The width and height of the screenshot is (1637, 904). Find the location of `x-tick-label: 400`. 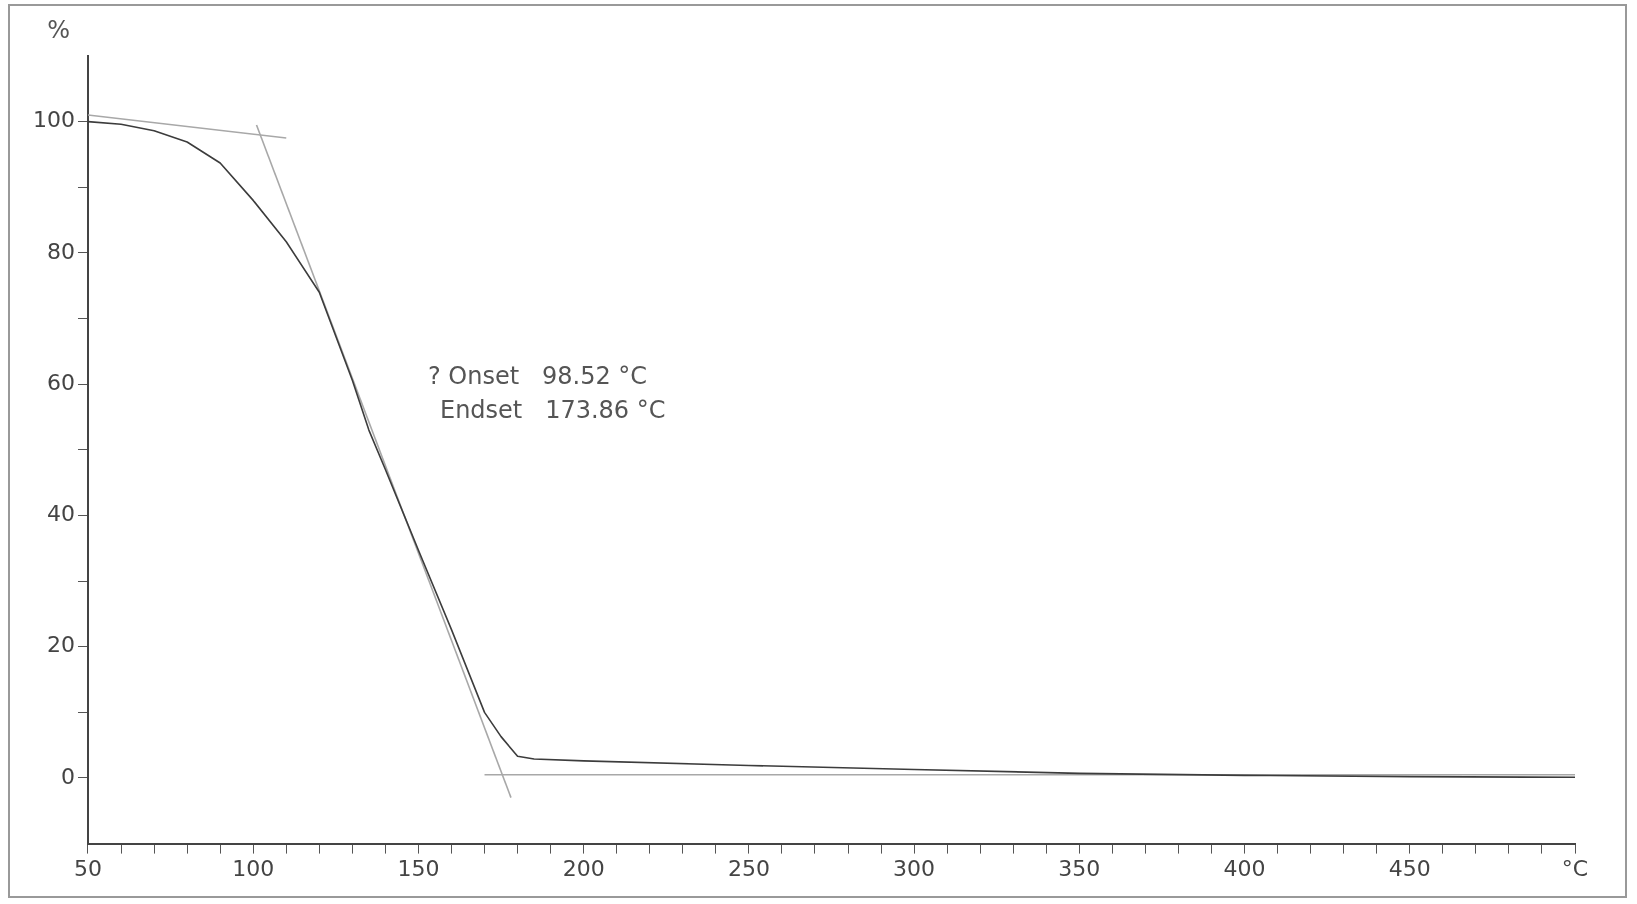

x-tick-label: 400 is located at coordinates (1244, 868).